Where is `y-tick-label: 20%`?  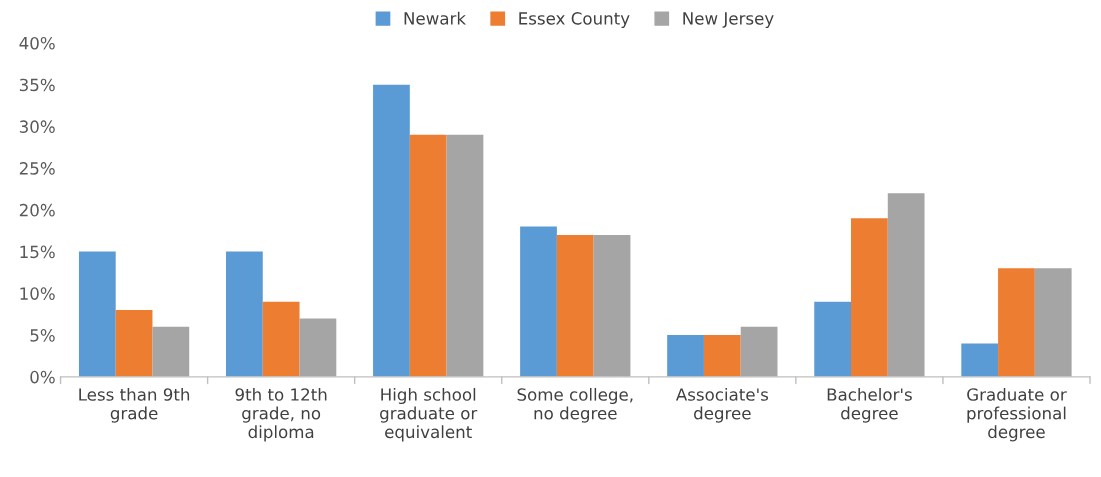 y-tick-label: 20% is located at coordinates (37, 210).